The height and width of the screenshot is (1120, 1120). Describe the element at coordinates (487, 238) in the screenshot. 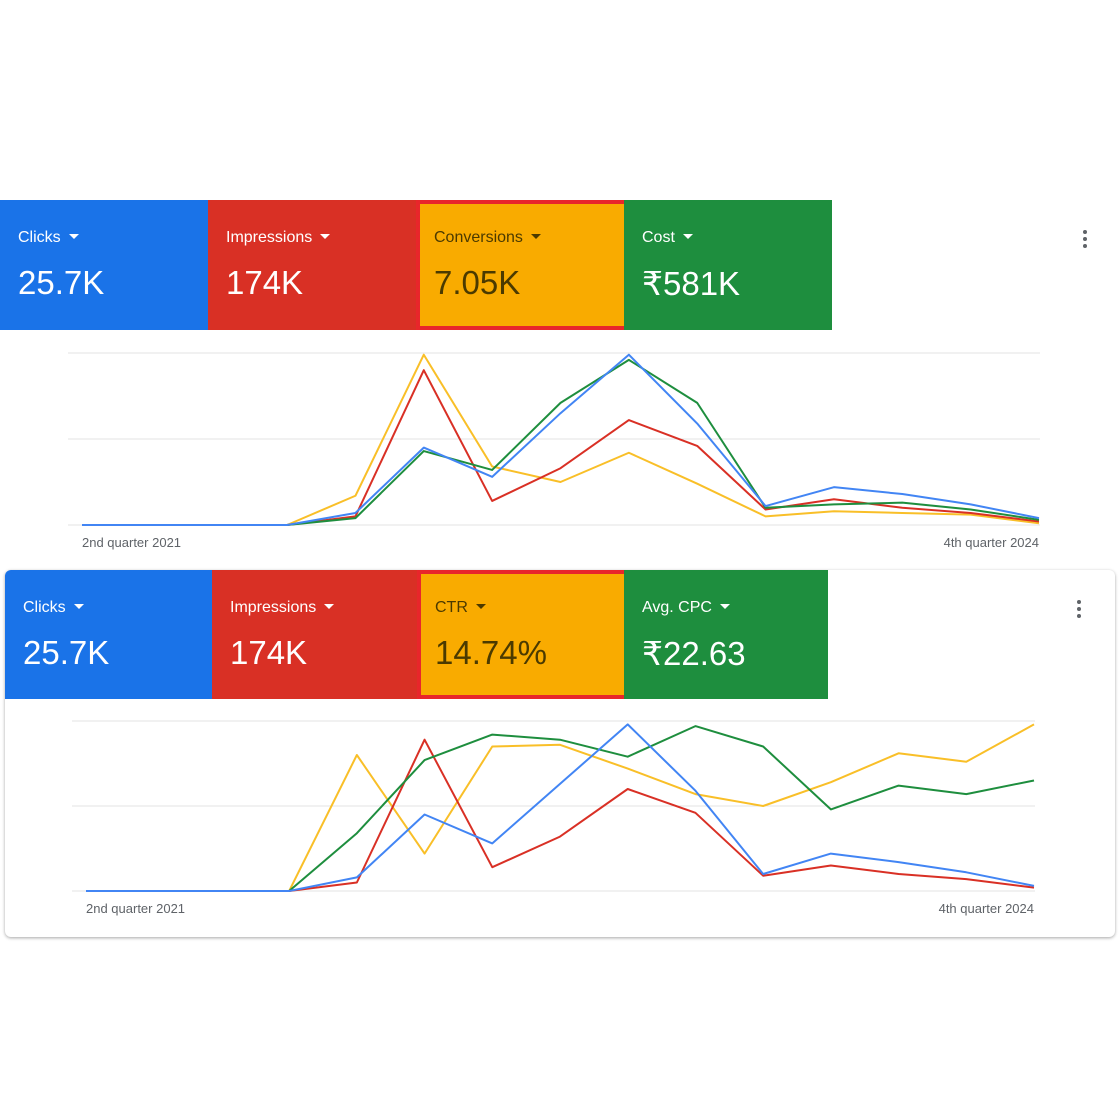

I see `metric-label: Conversions` at that location.